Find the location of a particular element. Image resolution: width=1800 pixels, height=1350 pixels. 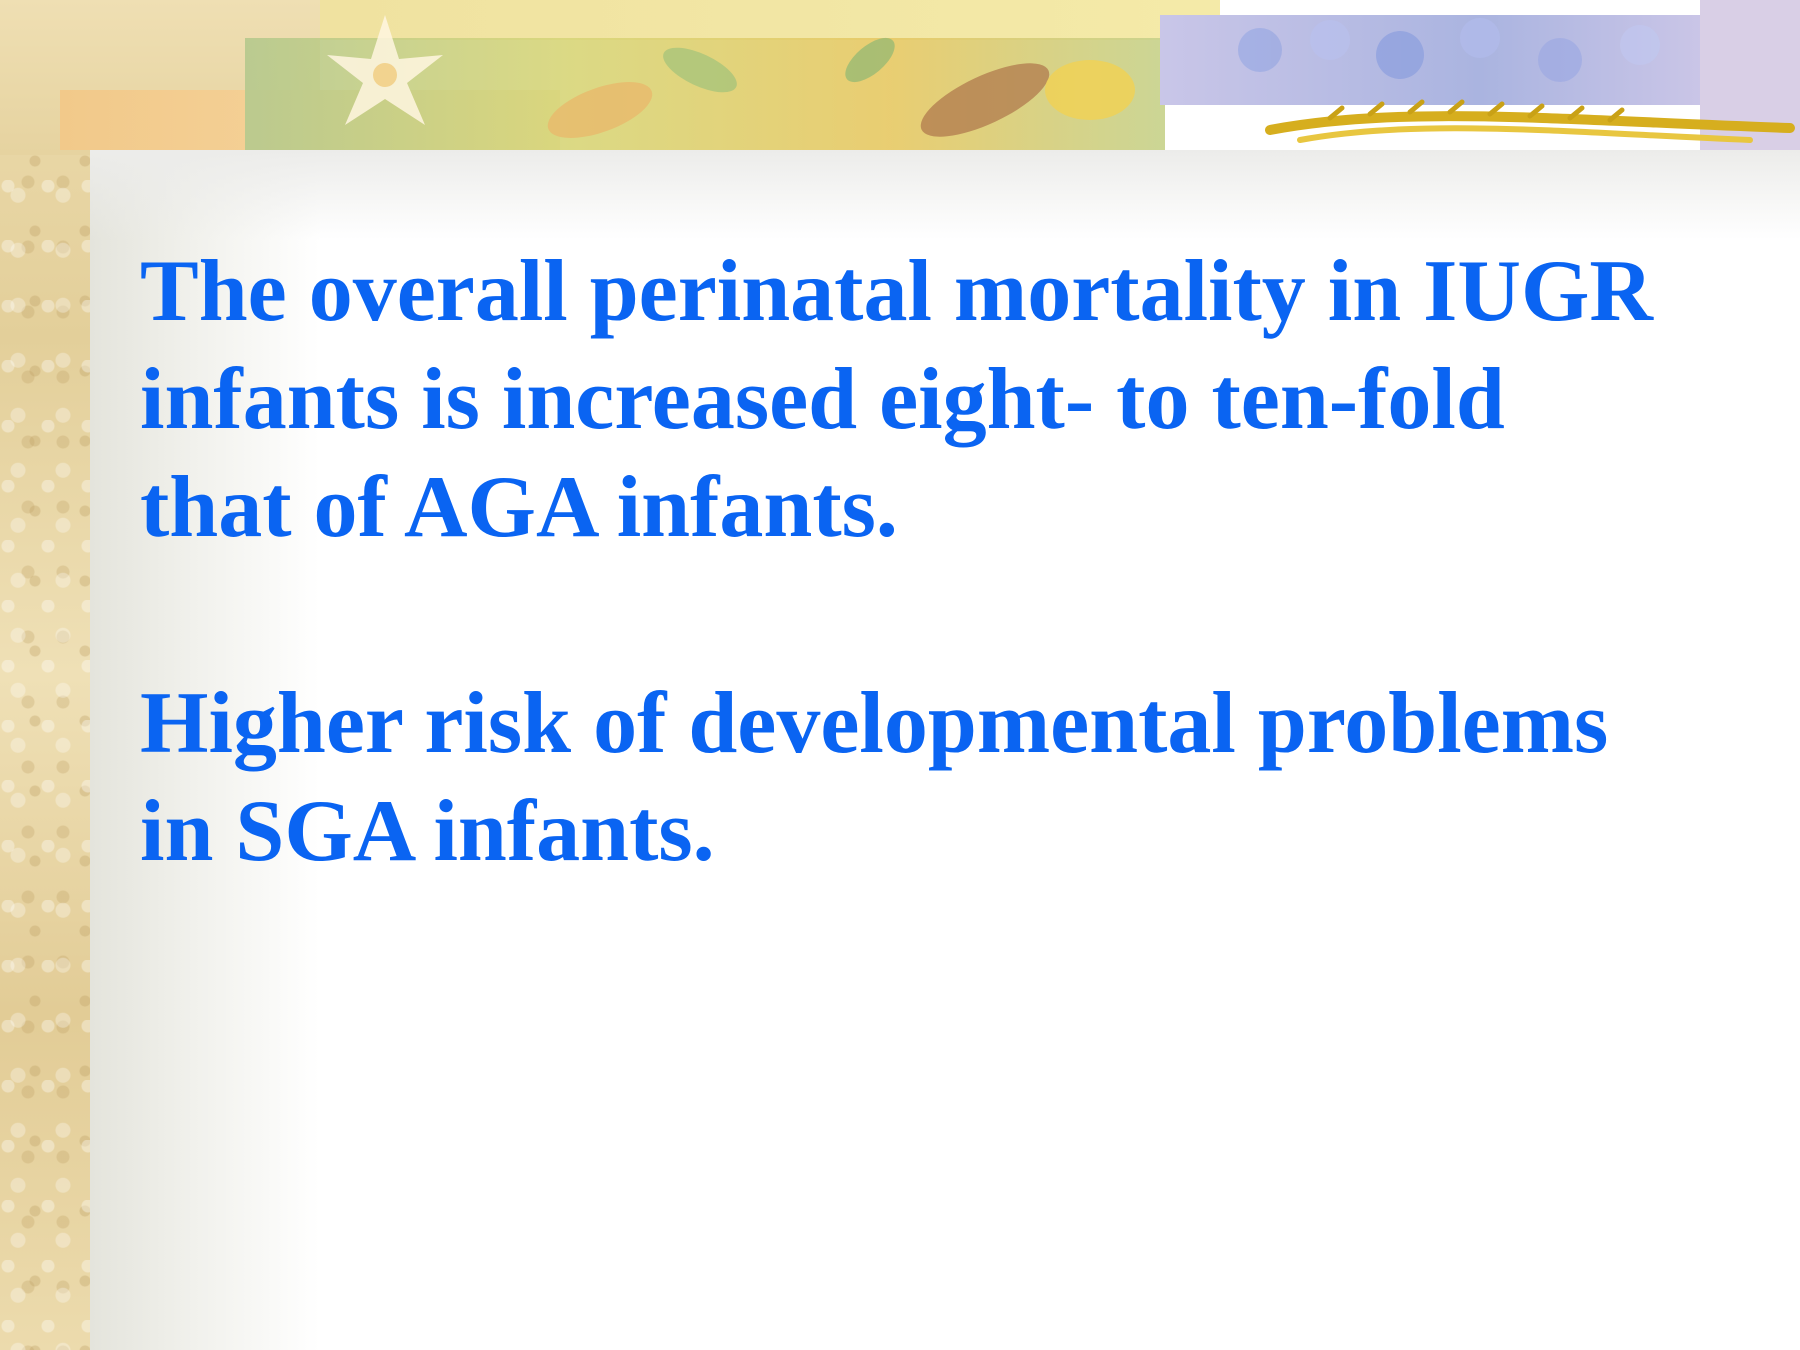

decorative-banner is located at coordinates (900, 77).